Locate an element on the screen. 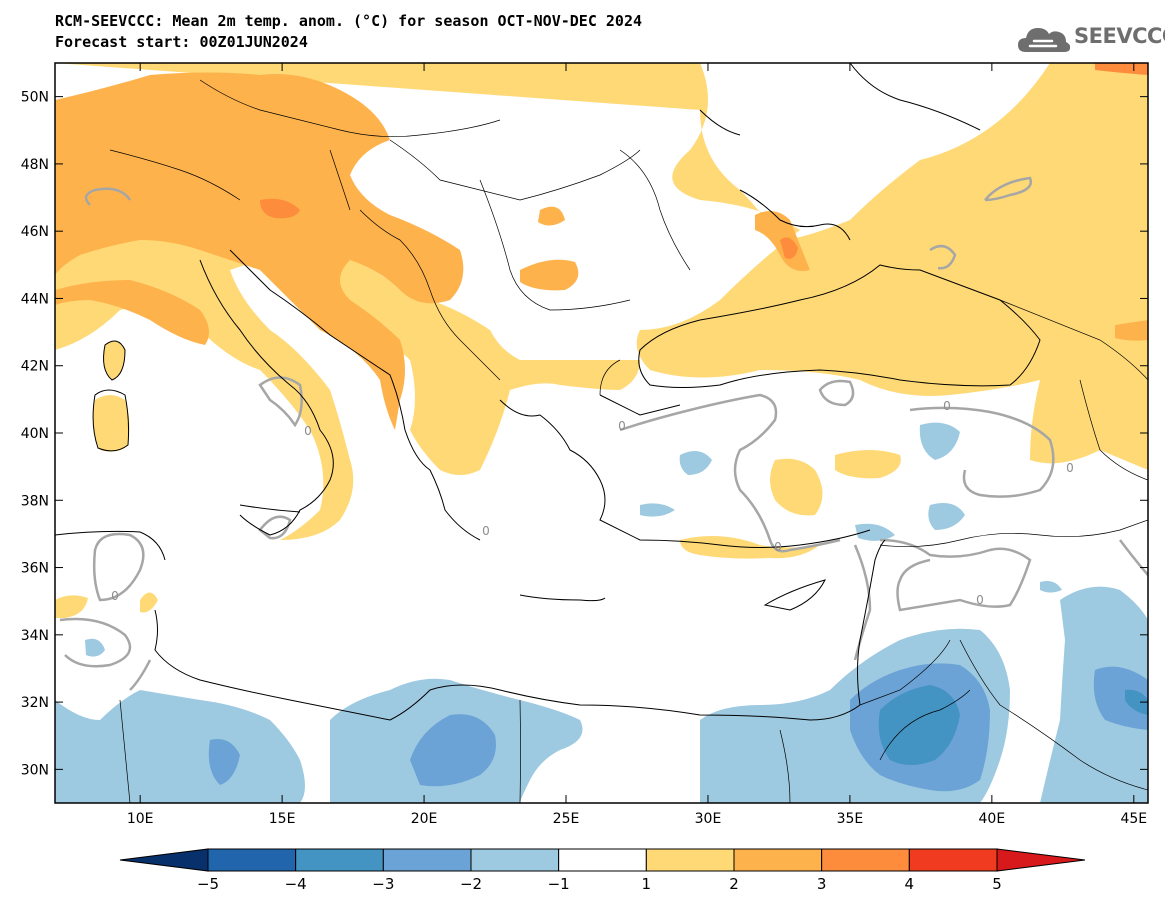 The height and width of the screenshot is (907, 1165). colorbar-label: 1 is located at coordinates (647, 884).